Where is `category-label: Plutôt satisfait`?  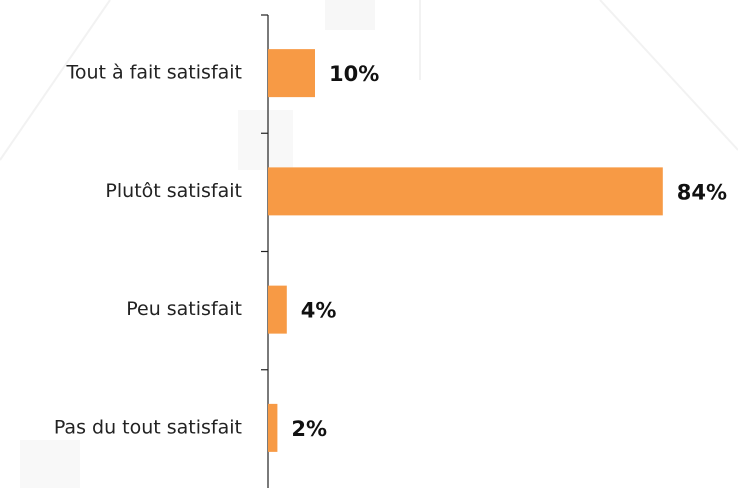 category-label: Plutôt satisfait is located at coordinates (173, 191).